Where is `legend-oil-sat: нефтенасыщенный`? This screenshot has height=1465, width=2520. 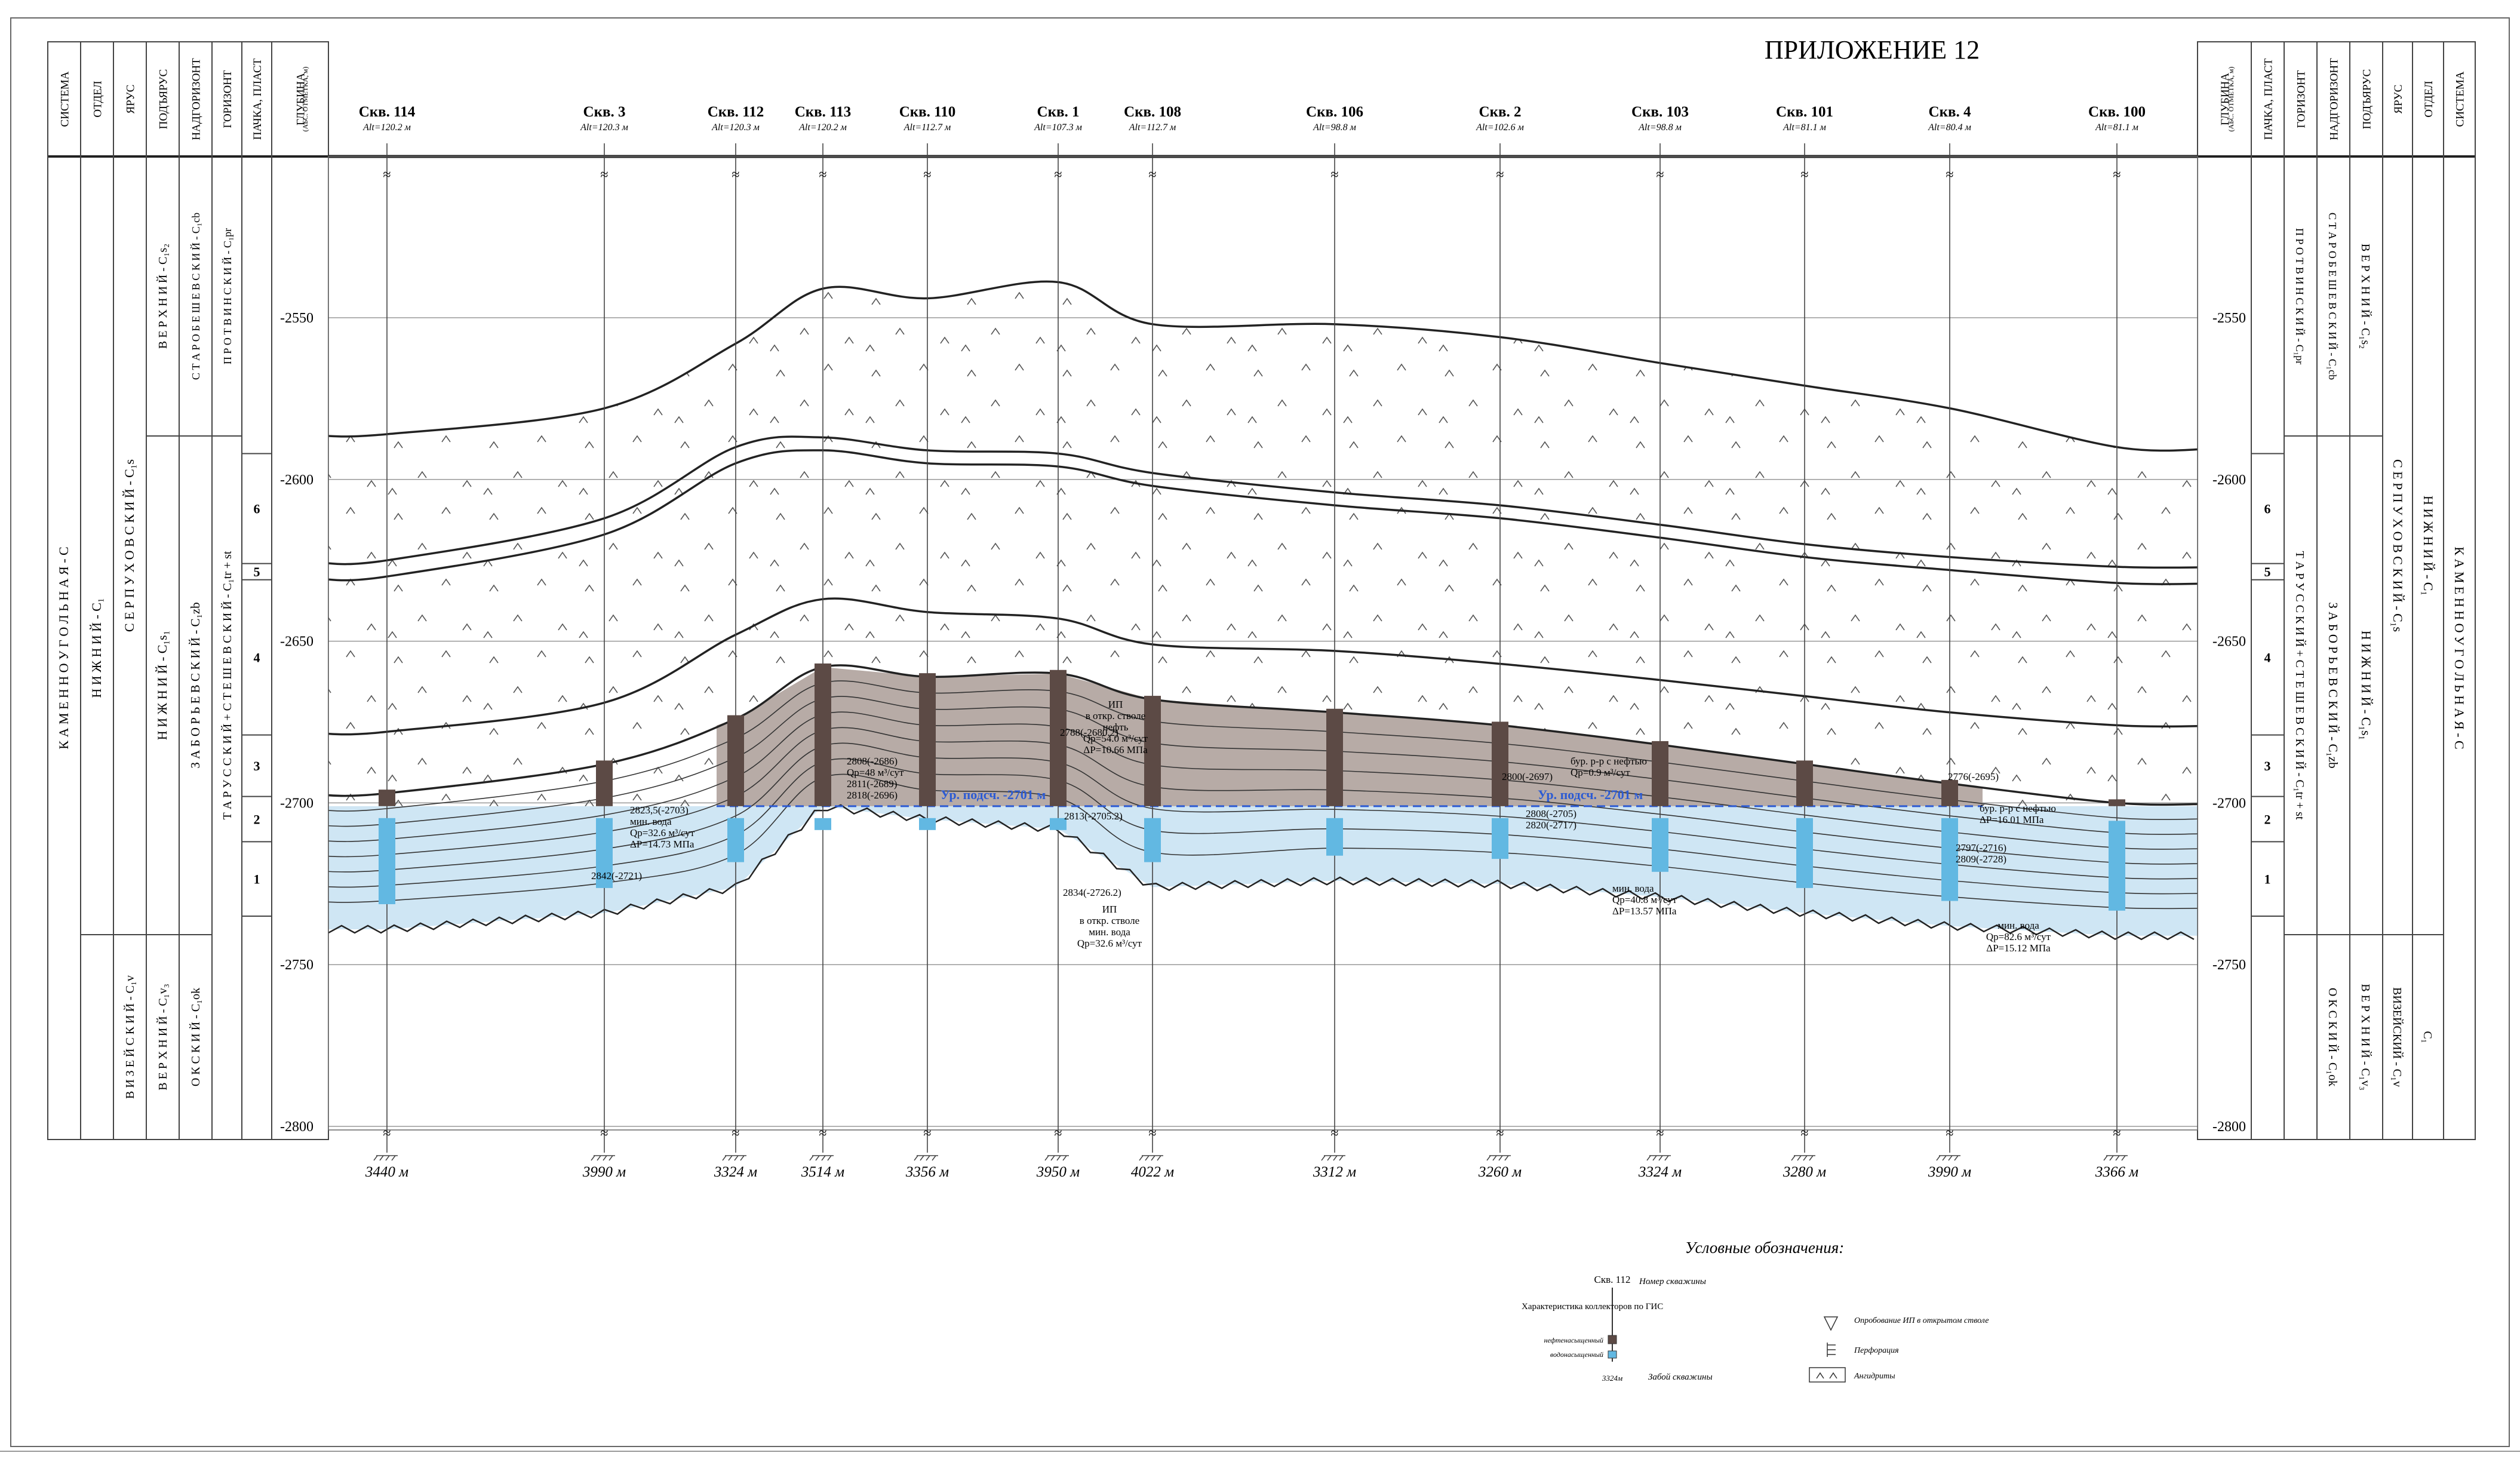
legend-oil-sat: нефтенасыщенный is located at coordinates (1573, 1340).